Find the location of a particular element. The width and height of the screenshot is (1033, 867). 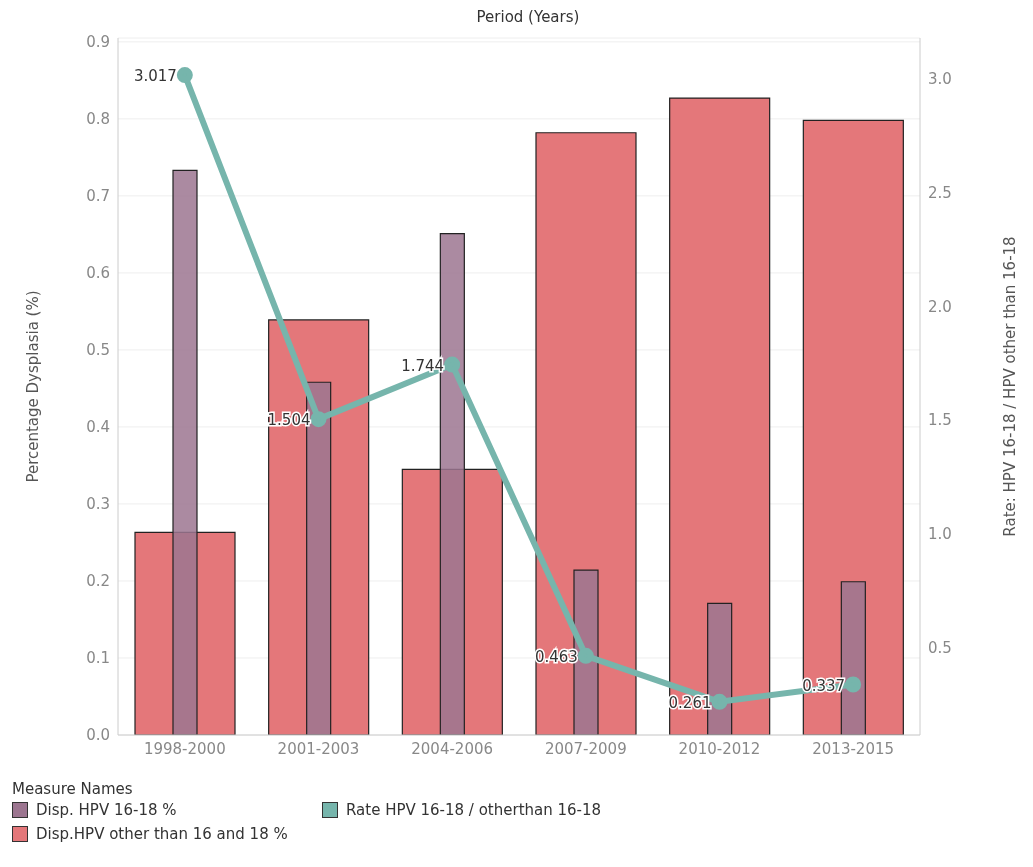

y2-tick-label: 2.5 is located at coordinates (940, 192).